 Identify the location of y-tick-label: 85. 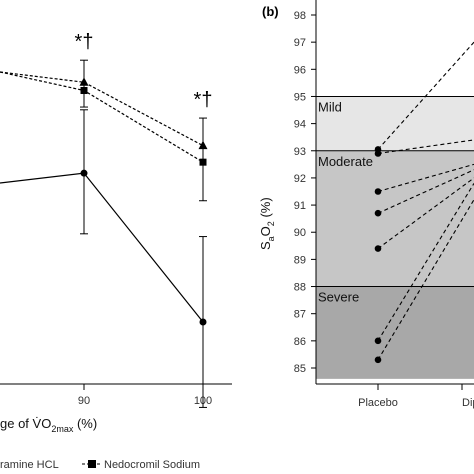
(300, 369).